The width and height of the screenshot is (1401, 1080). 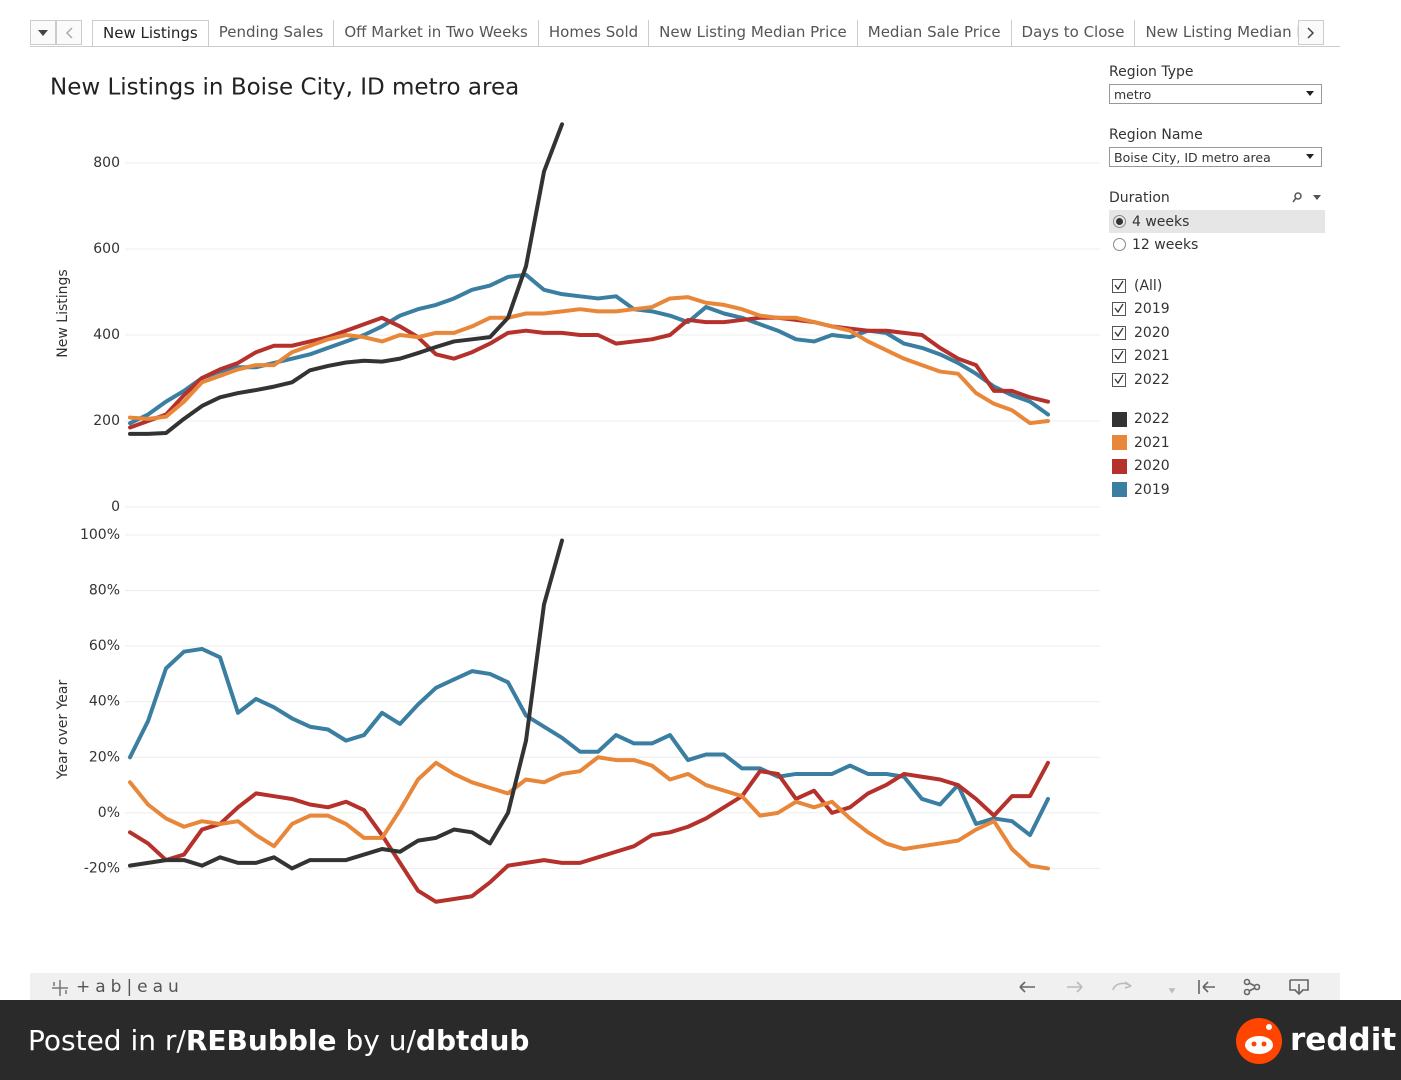 I want to click on legend-label: 2020, so click(x=1152, y=466).